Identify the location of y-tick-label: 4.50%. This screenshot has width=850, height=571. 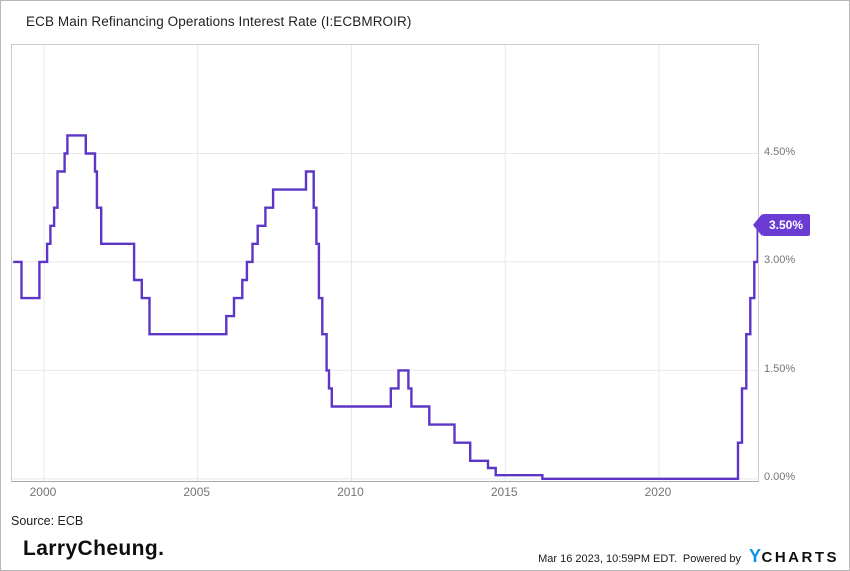
(780, 151).